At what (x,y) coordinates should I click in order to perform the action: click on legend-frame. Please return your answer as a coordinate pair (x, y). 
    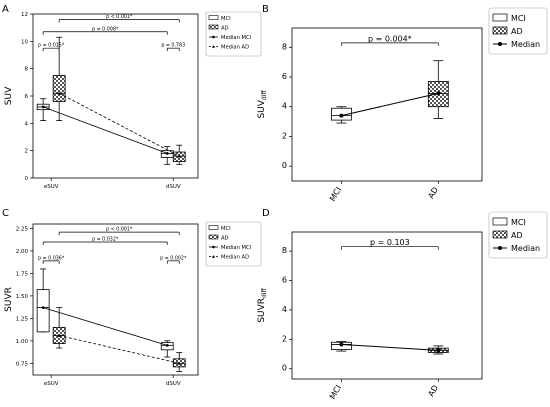
    Looking at the image, I should click on (233, 34).